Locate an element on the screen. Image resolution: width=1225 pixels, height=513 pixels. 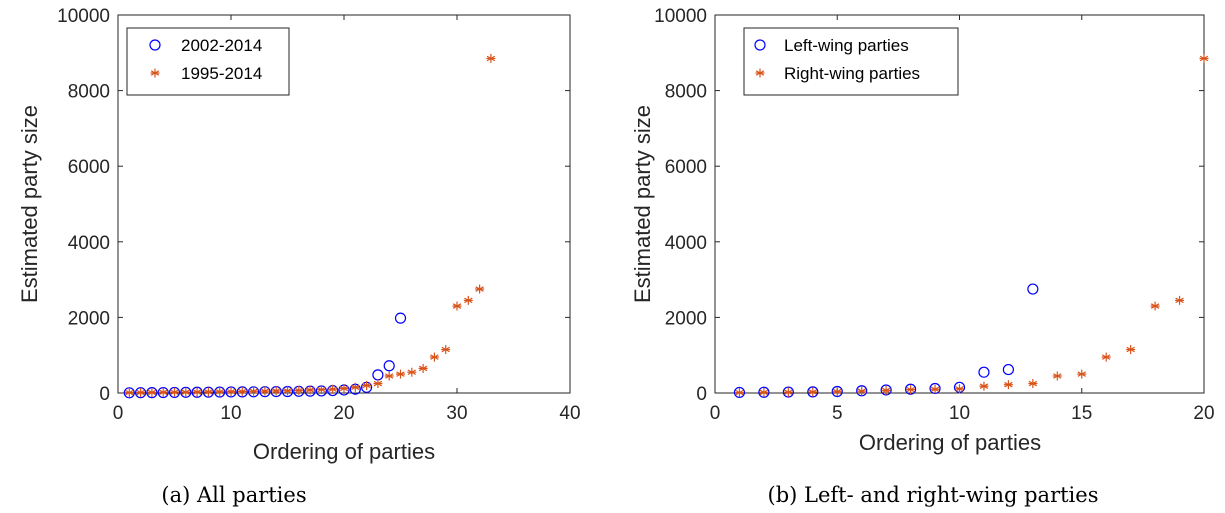
x-tick-label-b-0: 0 is located at coordinates (715, 413).